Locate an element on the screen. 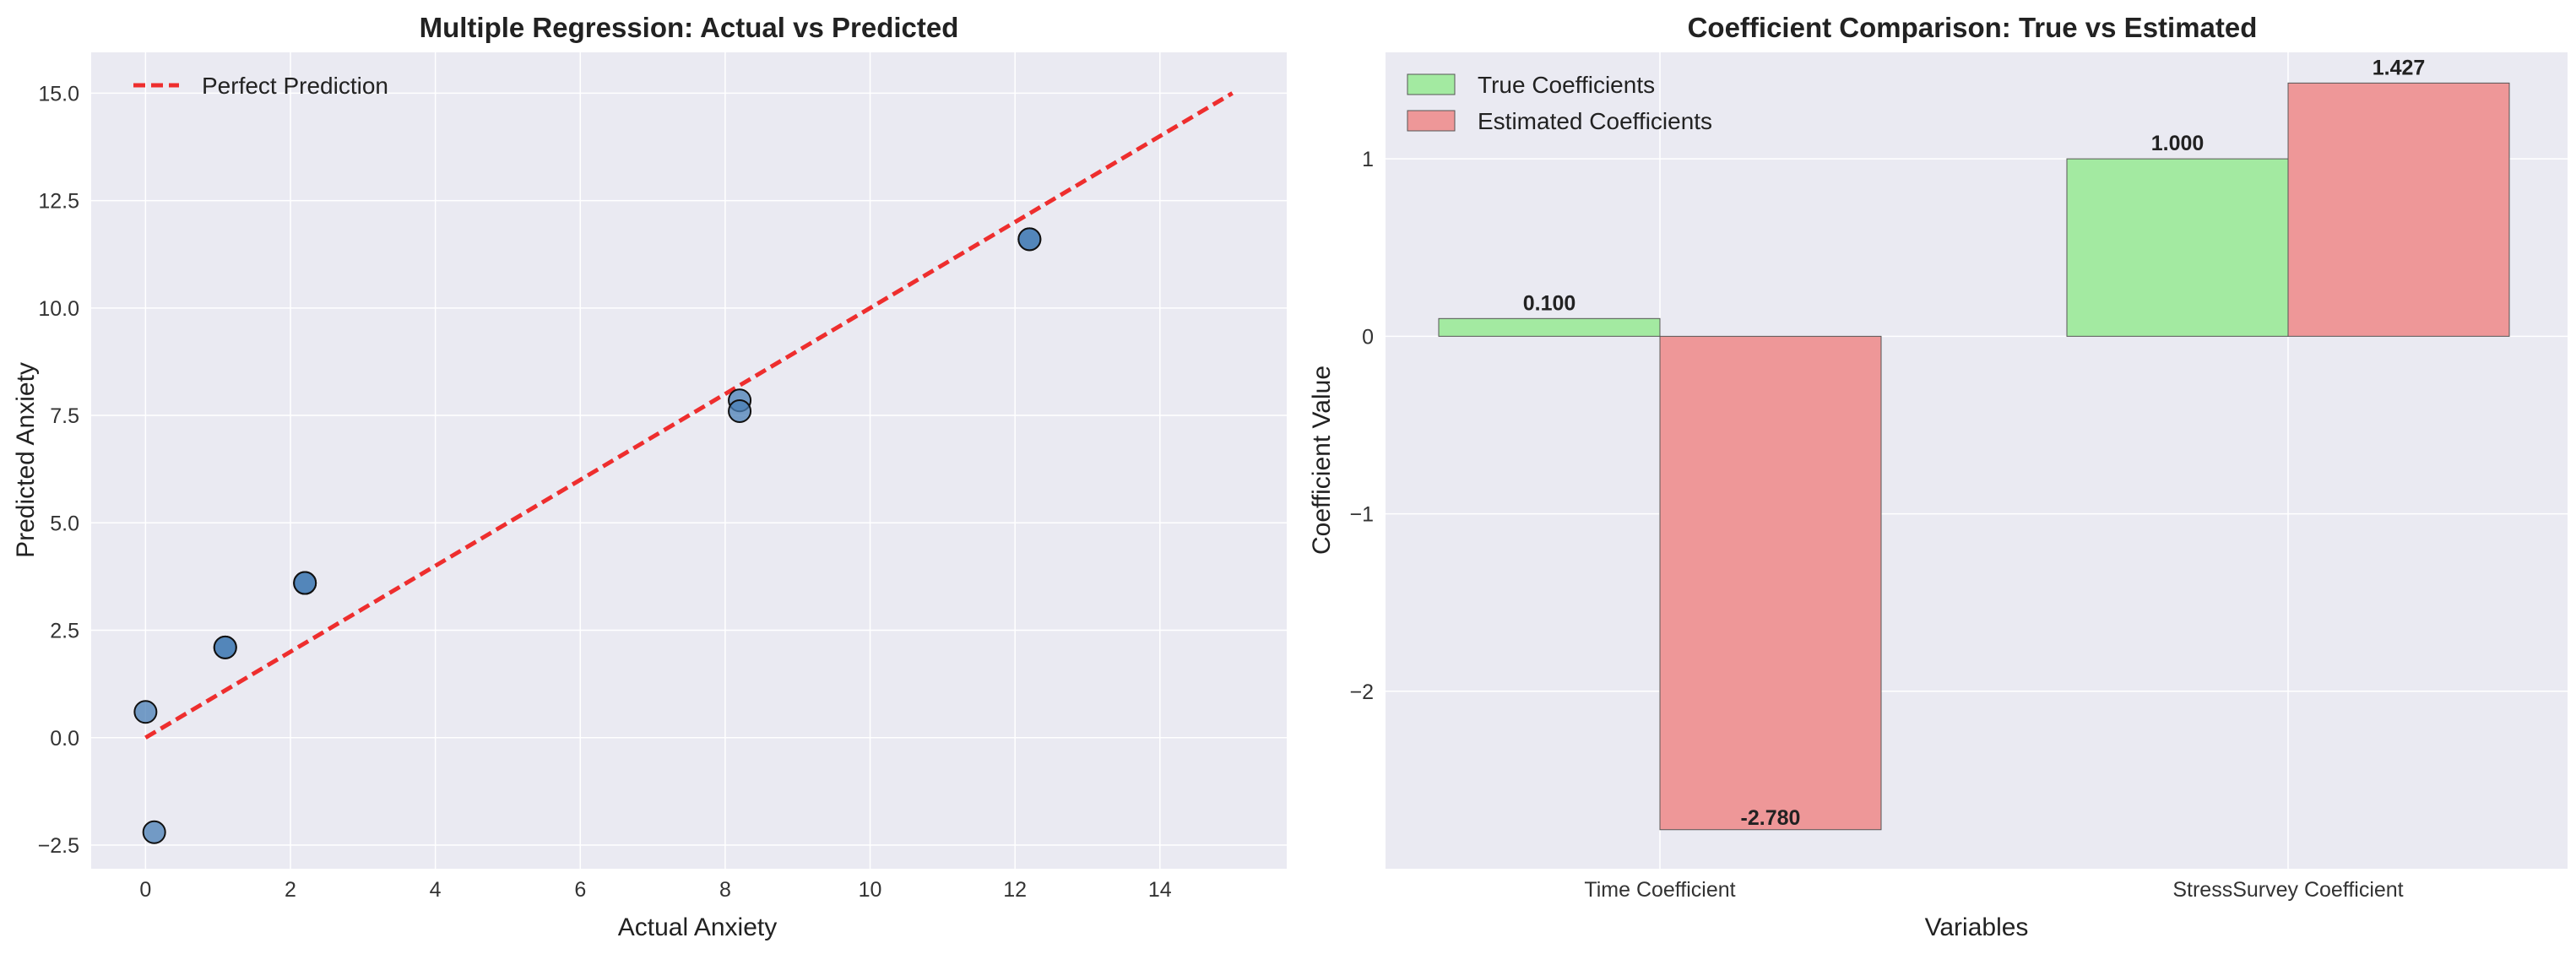 The height and width of the screenshot is (954, 2576). bar-category-label: StressSurvey Coefficient is located at coordinates (2288, 890).